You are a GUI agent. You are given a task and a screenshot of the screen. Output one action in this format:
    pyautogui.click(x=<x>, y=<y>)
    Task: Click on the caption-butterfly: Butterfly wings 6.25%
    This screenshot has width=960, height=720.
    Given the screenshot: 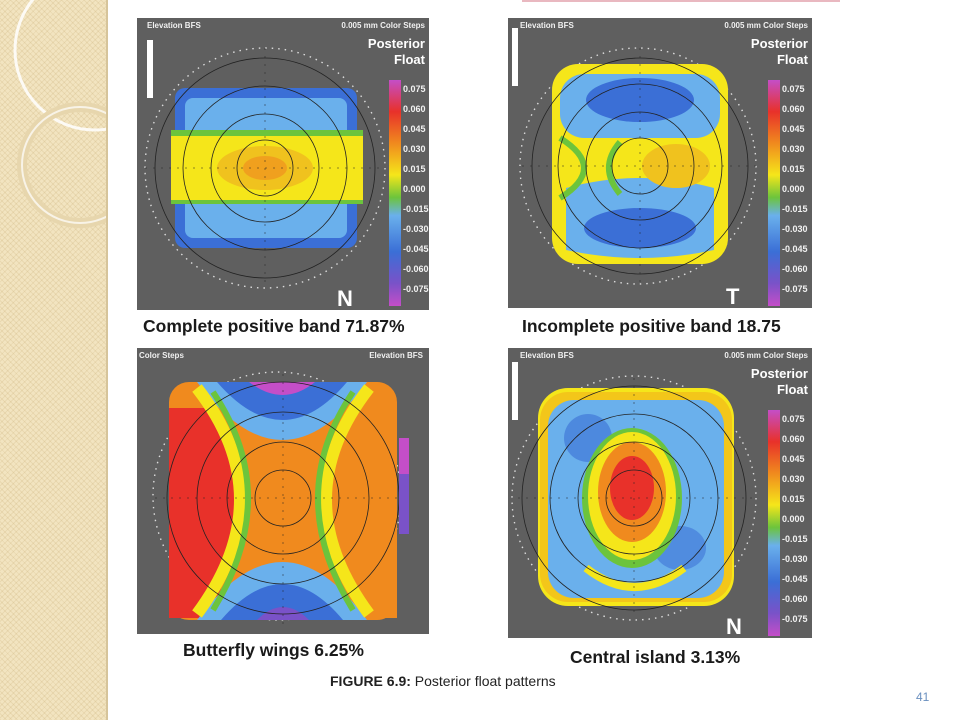 What is the action you would take?
    pyautogui.click(x=273, y=650)
    